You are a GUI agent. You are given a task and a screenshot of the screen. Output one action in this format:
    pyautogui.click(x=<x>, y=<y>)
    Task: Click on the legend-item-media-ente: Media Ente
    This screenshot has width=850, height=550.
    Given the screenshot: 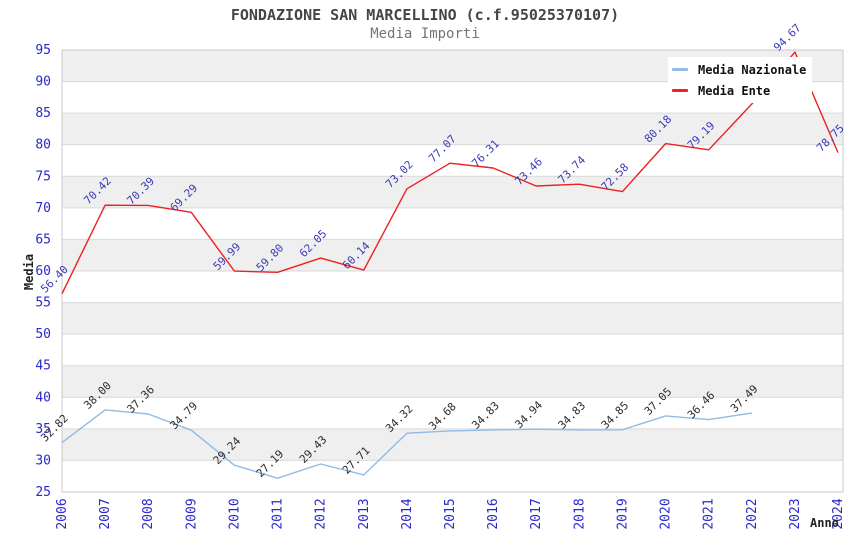 What is the action you would take?
    pyautogui.click(x=742, y=91)
    